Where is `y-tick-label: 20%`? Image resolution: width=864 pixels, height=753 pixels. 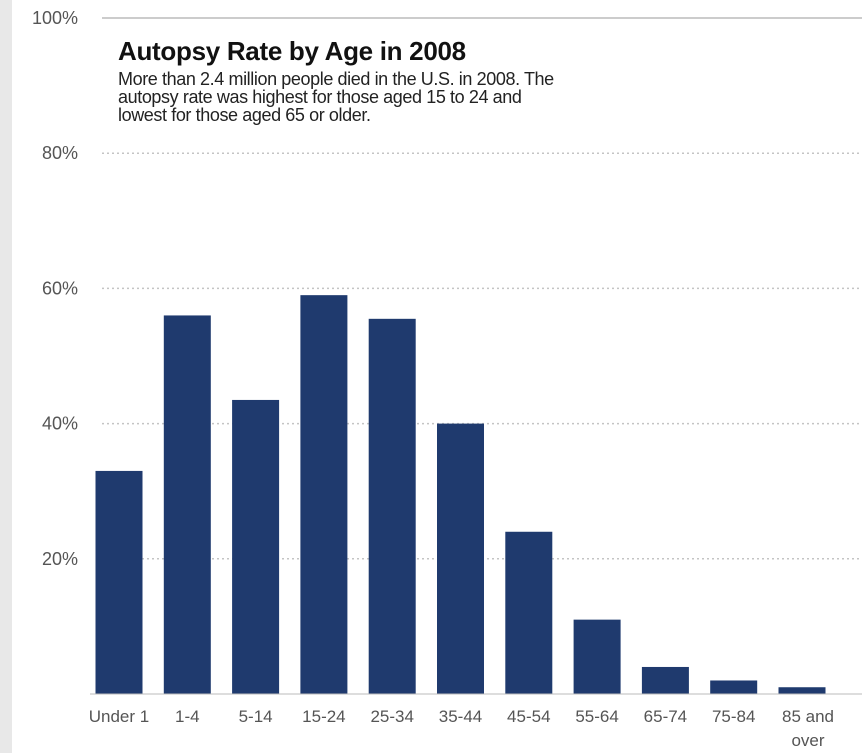 y-tick-label: 20% is located at coordinates (60, 559).